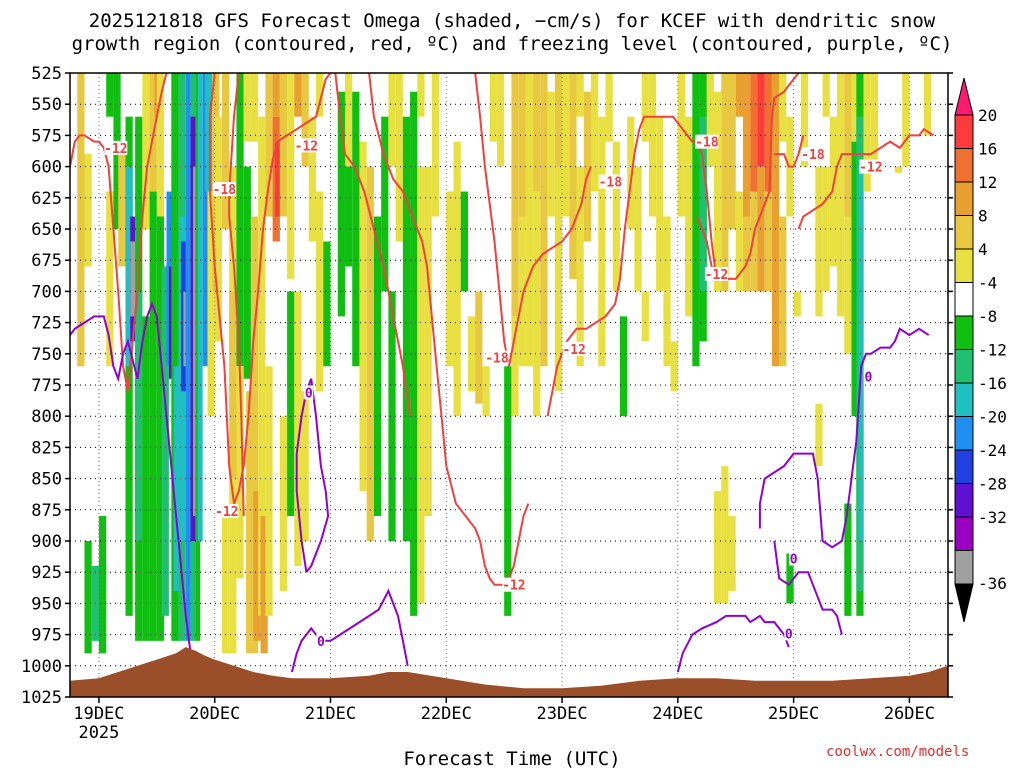 The height and width of the screenshot is (770, 1024). What do you see at coordinates (992, 383) in the screenshot?
I see `colorbar-label: -16` at bounding box center [992, 383].